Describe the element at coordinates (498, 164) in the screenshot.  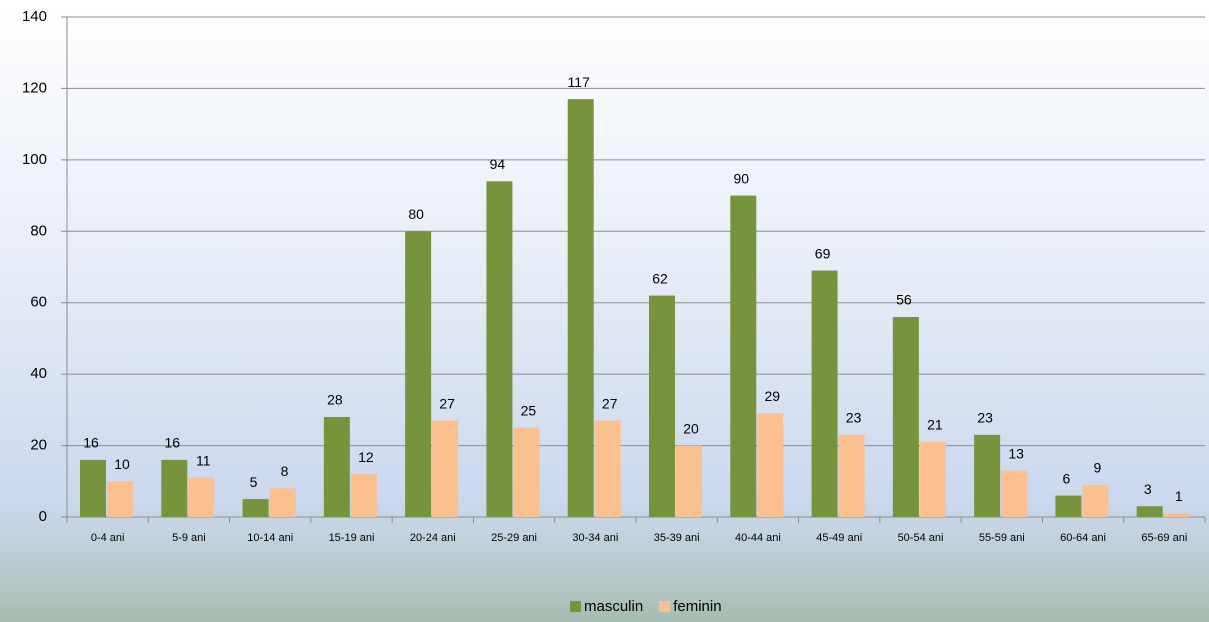
I see `value-label: 94` at that location.